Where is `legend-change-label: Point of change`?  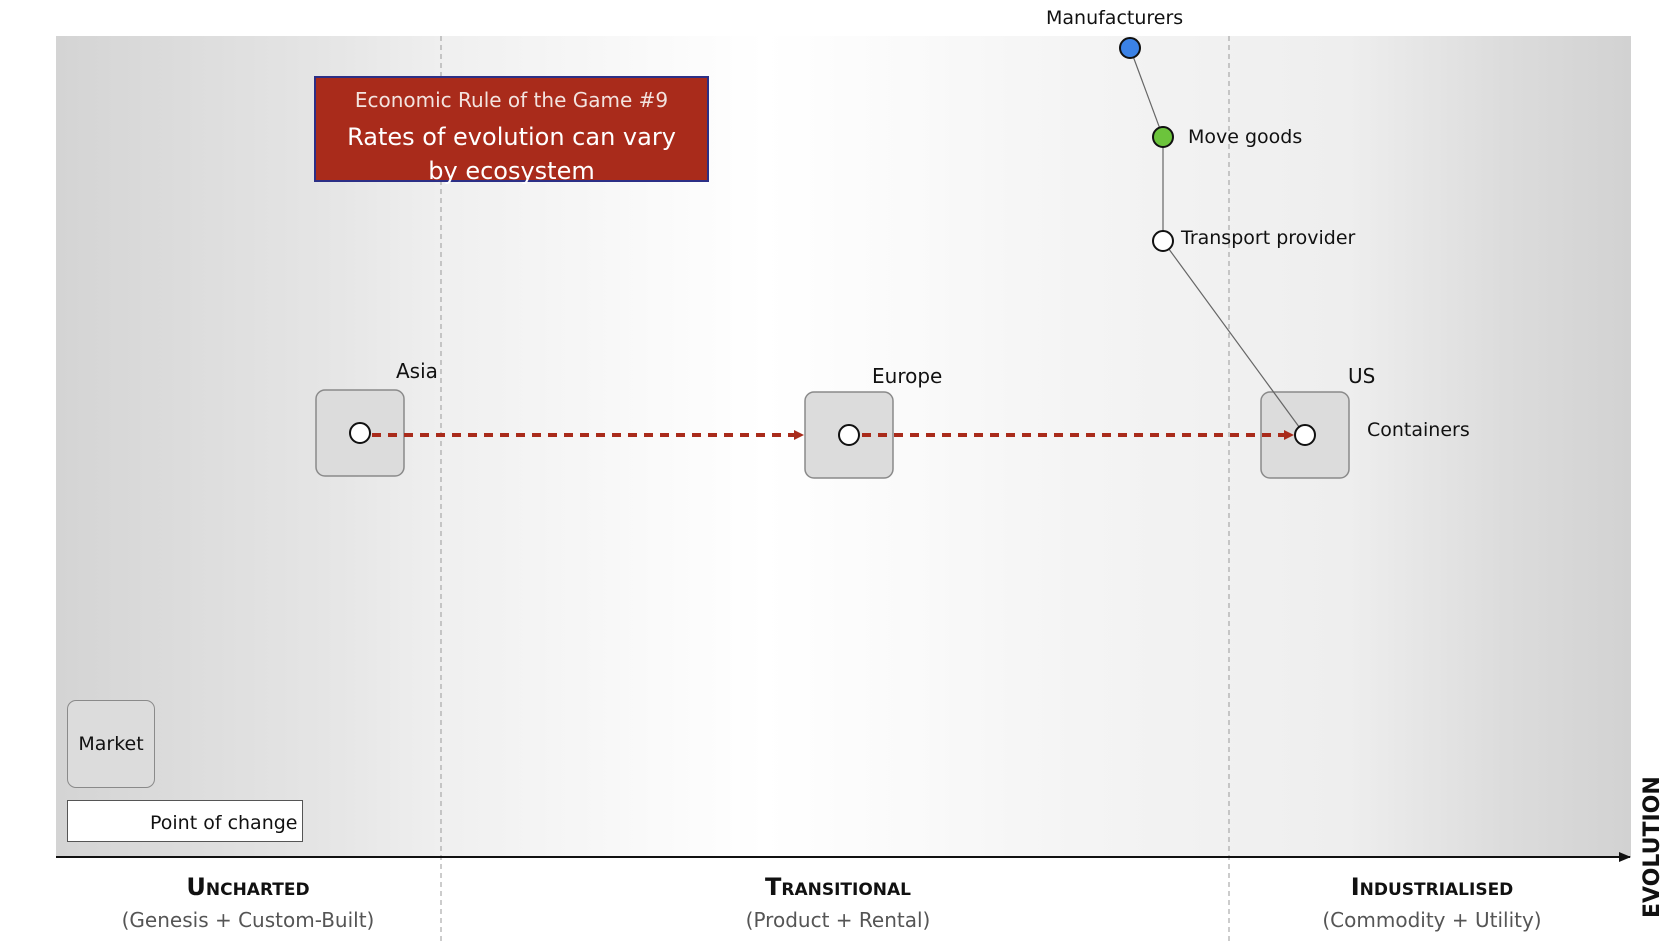 legend-change-label: Point of change is located at coordinates (224, 823).